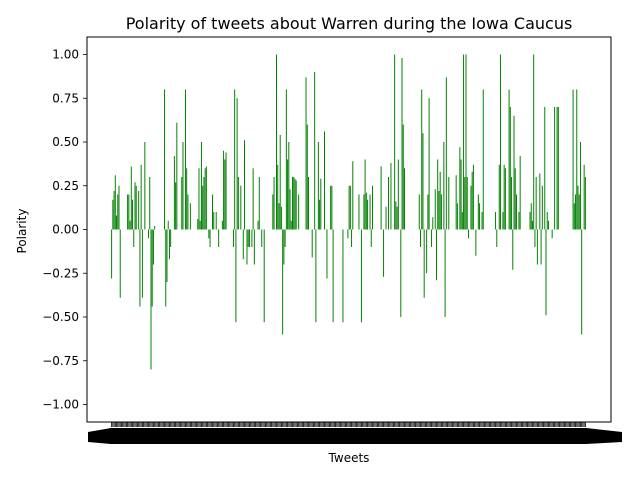  What do you see at coordinates (60, 361) in the screenshot?
I see `y-tick-label-1: −0.75` at bounding box center [60, 361].